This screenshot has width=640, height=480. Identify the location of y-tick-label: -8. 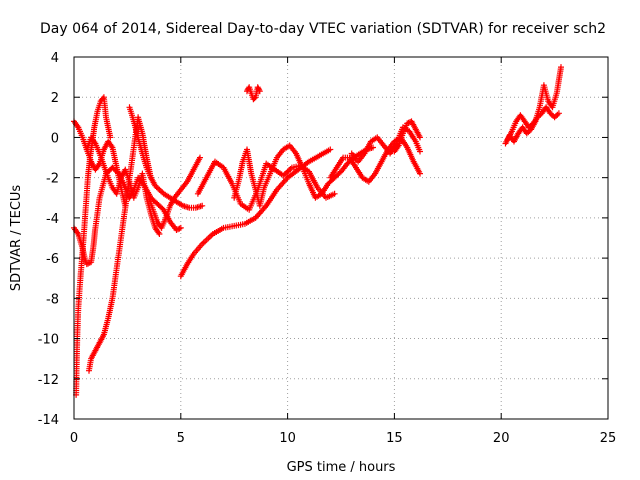
(52, 299).